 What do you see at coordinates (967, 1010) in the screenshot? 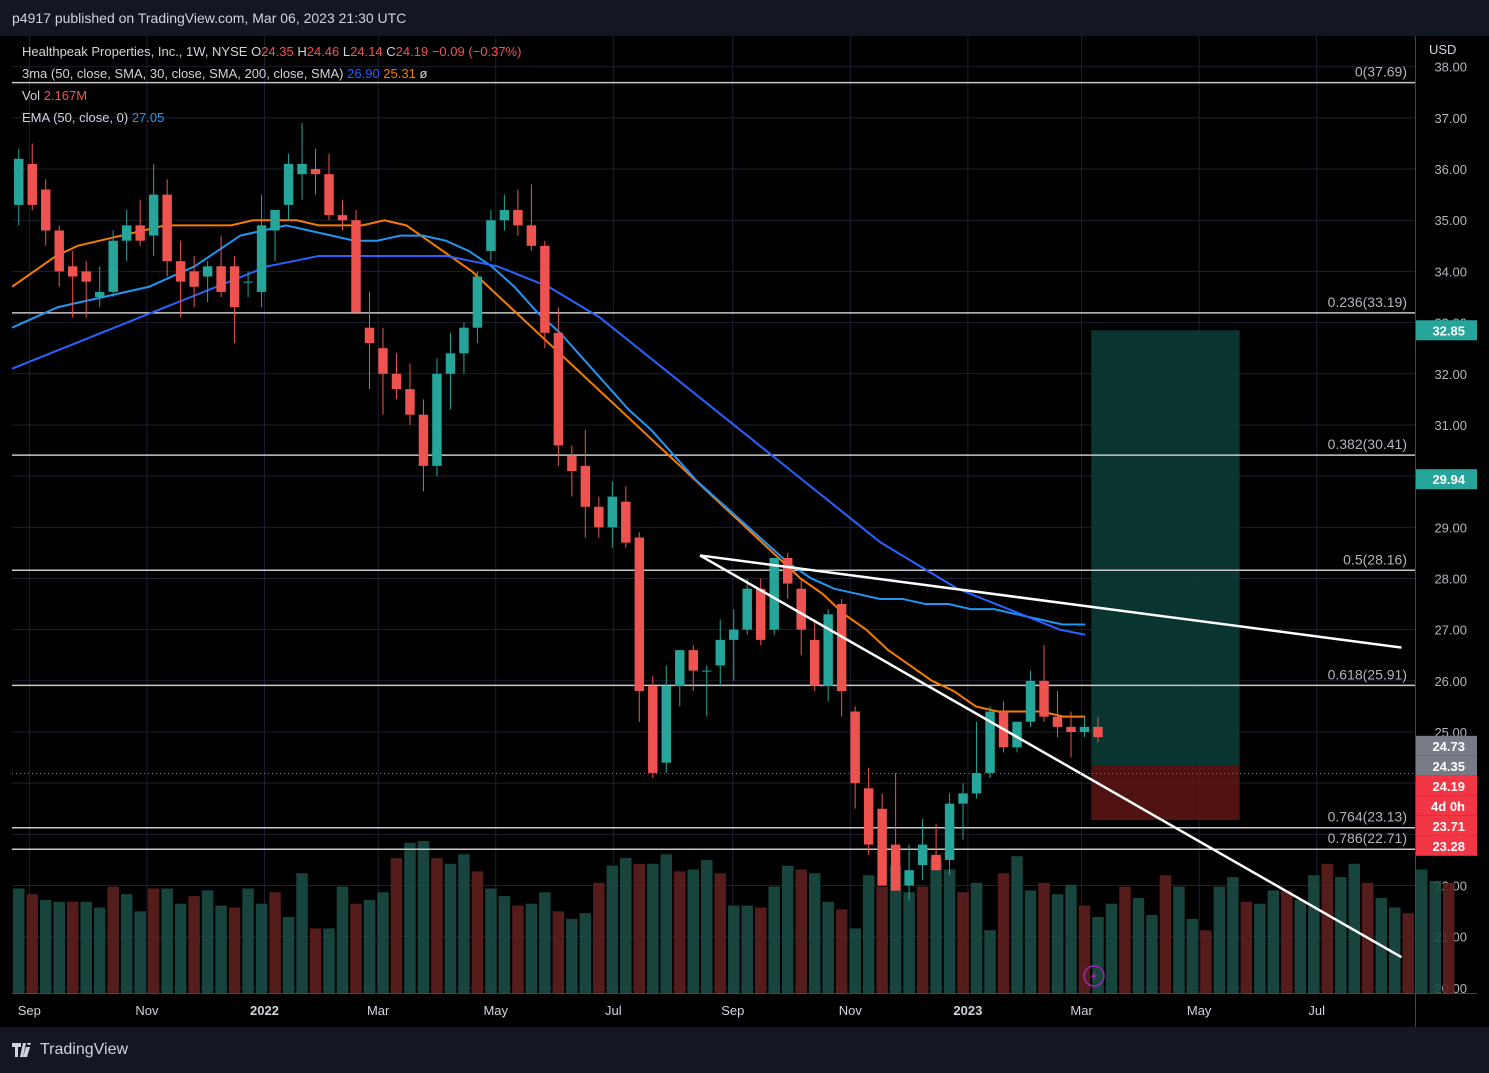
I see `x-tick-label: 2023` at bounding box center [967, 1010].